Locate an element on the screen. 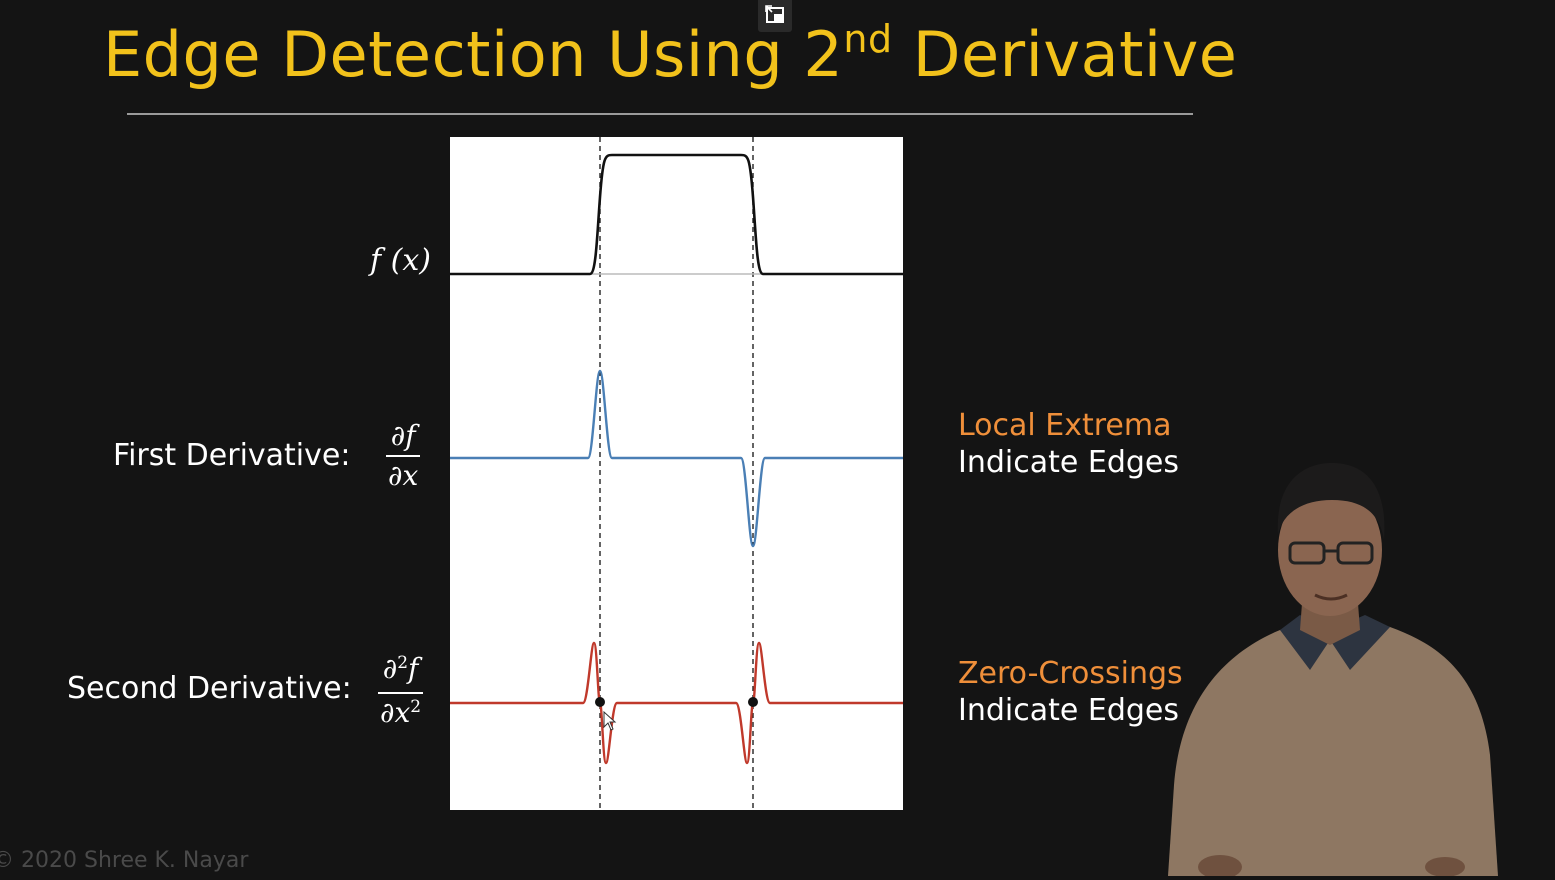 Image resolution: width=1555 pixels, height=880 pixels. zero-crossing-note: Zero-Crossings Indicate Edges is located at coordinates (1070, 692).